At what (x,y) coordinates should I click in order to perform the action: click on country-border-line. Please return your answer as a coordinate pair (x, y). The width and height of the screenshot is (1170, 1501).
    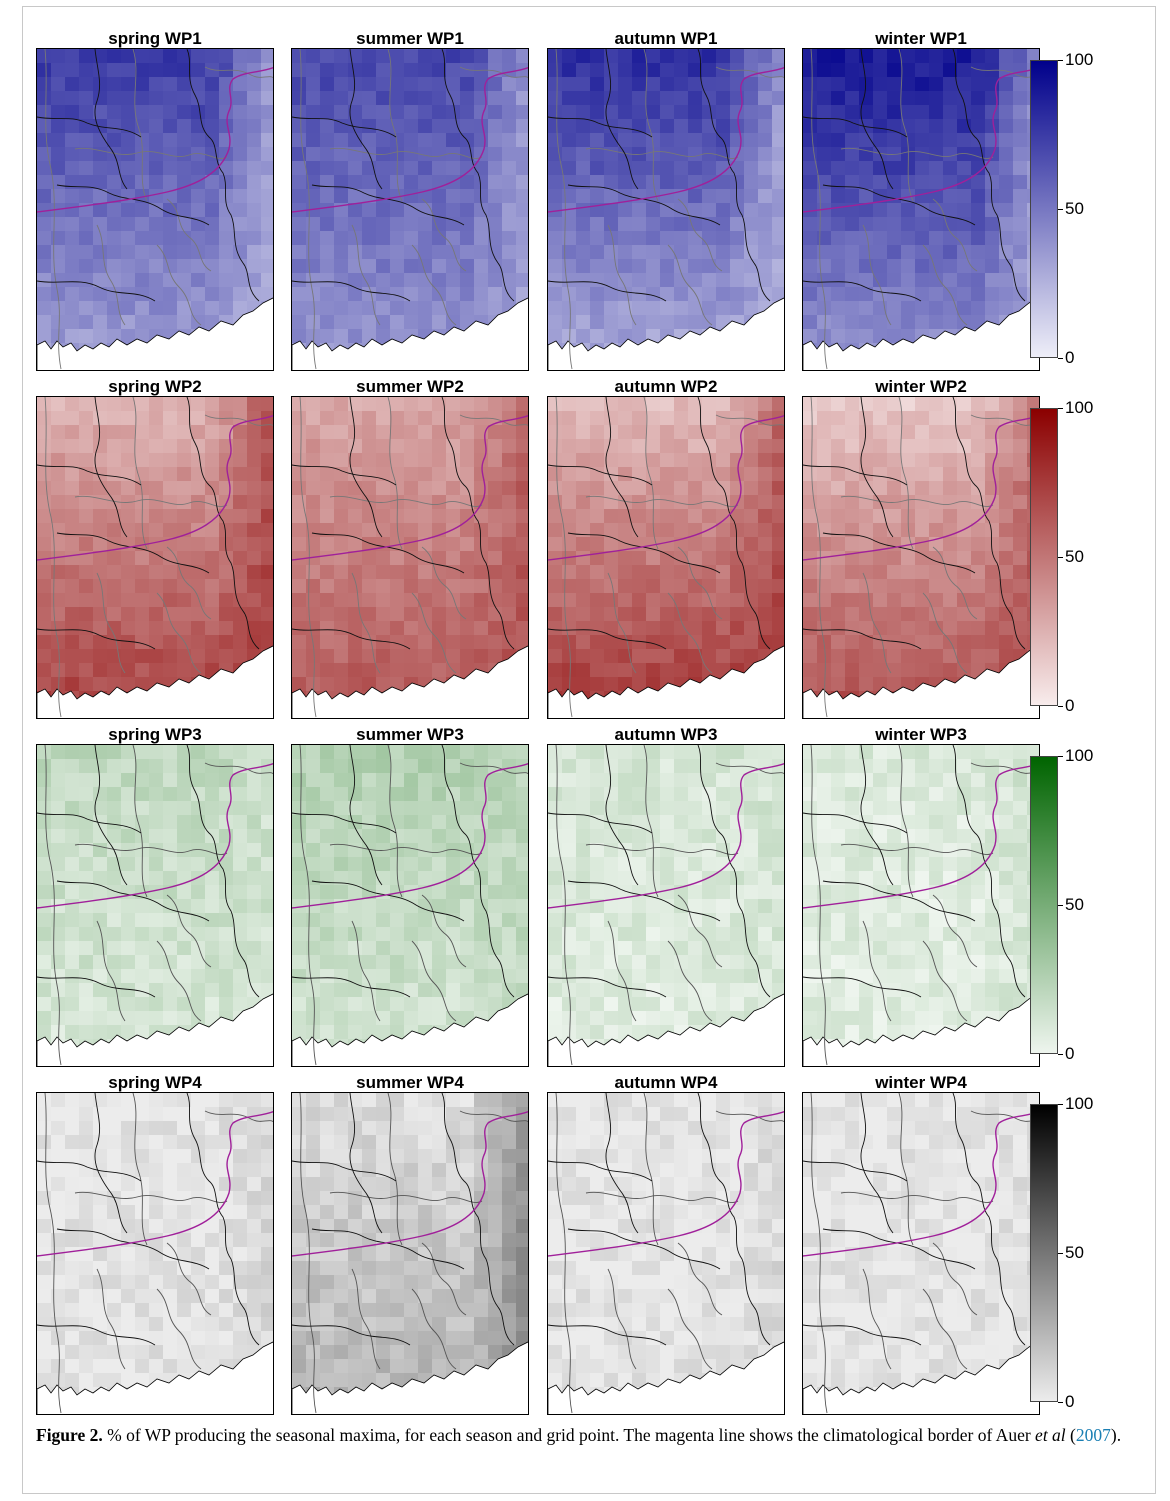
    Looking at the image, I should click on (989, 523).